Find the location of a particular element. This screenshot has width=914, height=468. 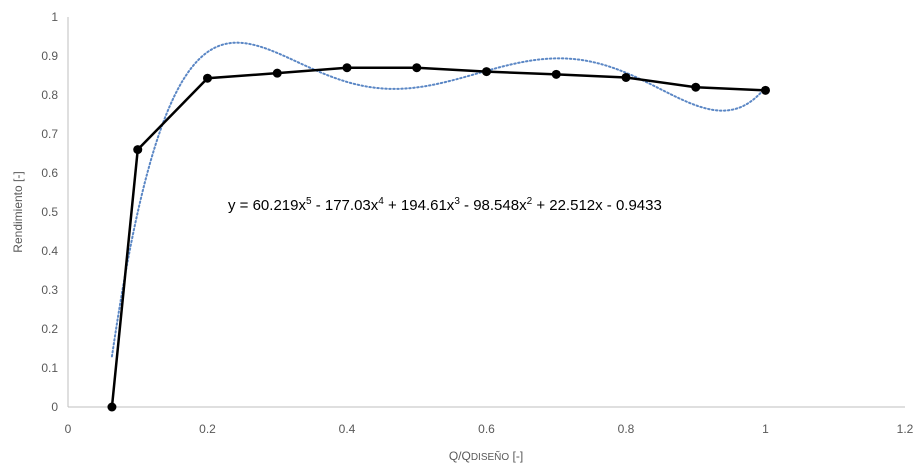

x-axis-label: Q/QDISEÑO [-] is located at coordinates (486, 456).